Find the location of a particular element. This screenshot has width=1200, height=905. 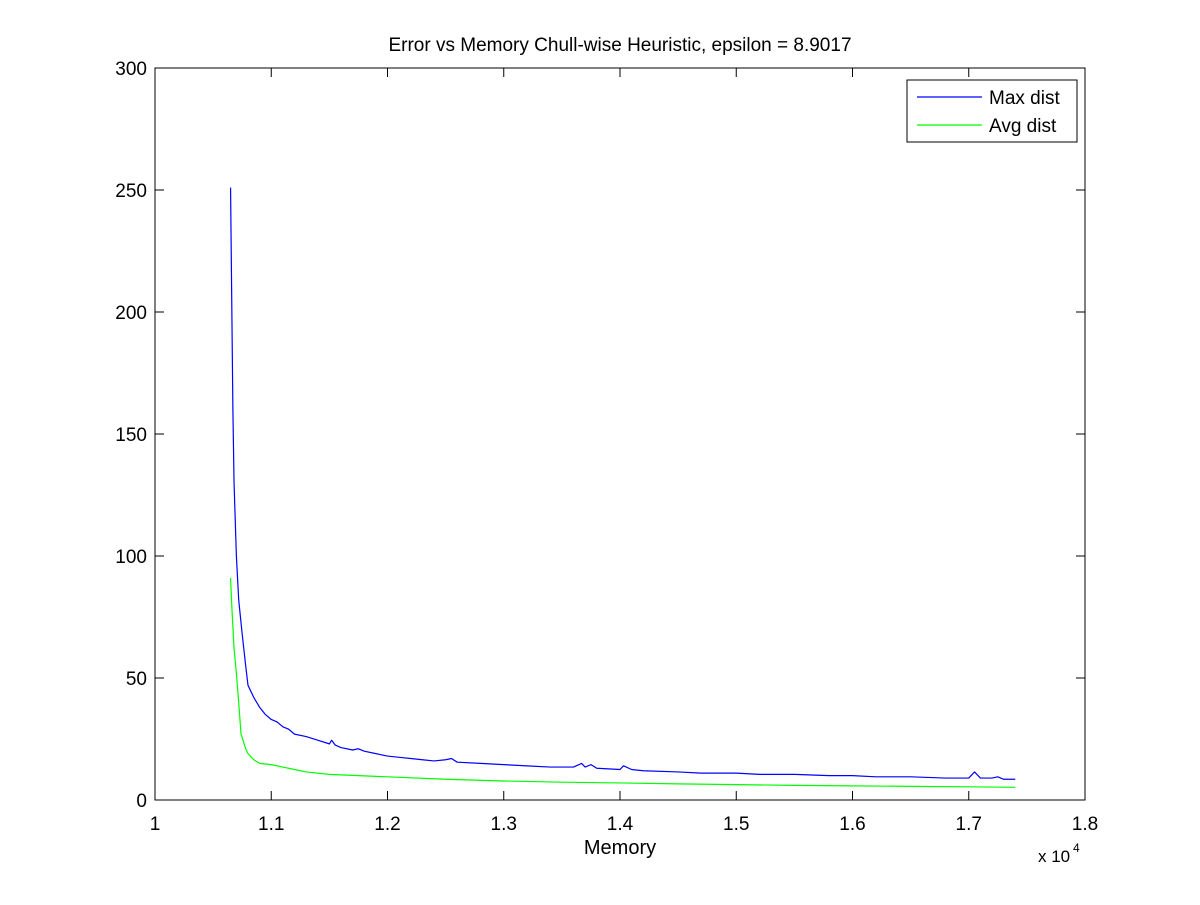

legend-box is located at coordinates (992, 111).